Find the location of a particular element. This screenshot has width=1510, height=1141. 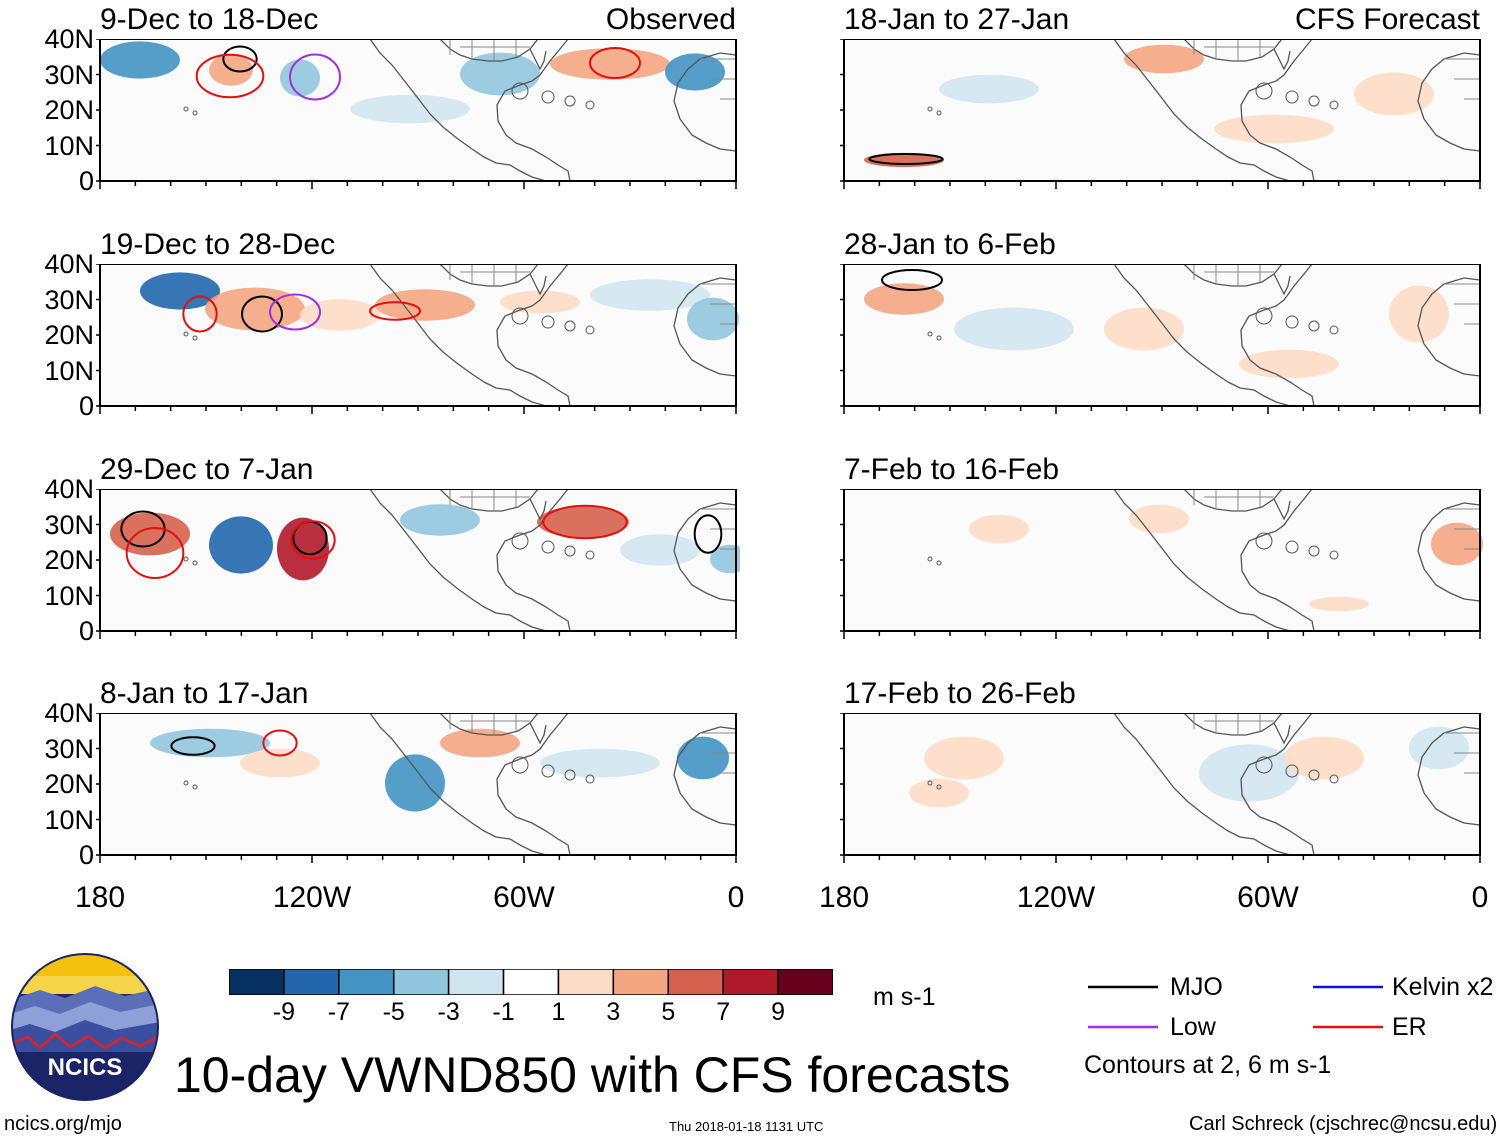

colorbar-tick: 7 is located at coordinates (723, 1012).